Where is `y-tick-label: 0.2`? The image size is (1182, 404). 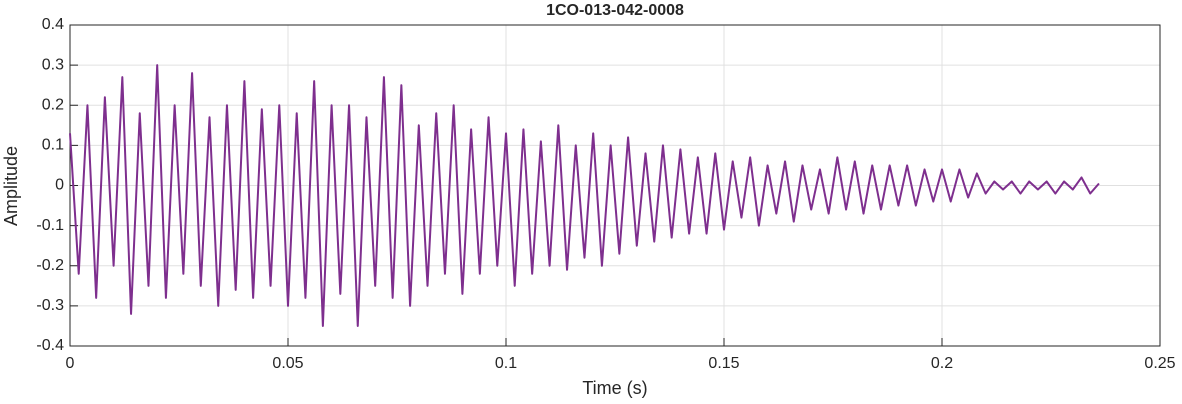 y-tick-label: 0.2 is located at coordinates (53, 104).